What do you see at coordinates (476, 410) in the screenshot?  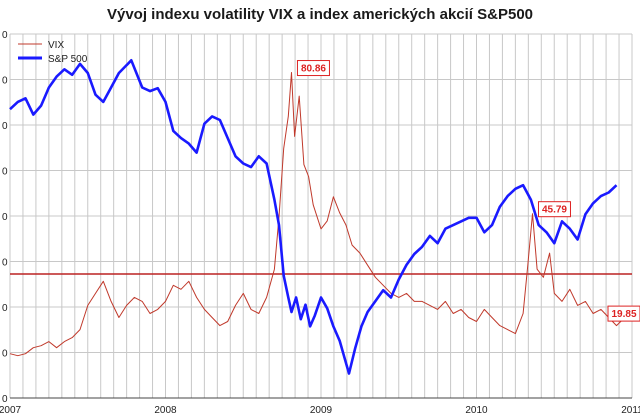 I see `x-tick-label: 2010` at bounding box center [476, 410].